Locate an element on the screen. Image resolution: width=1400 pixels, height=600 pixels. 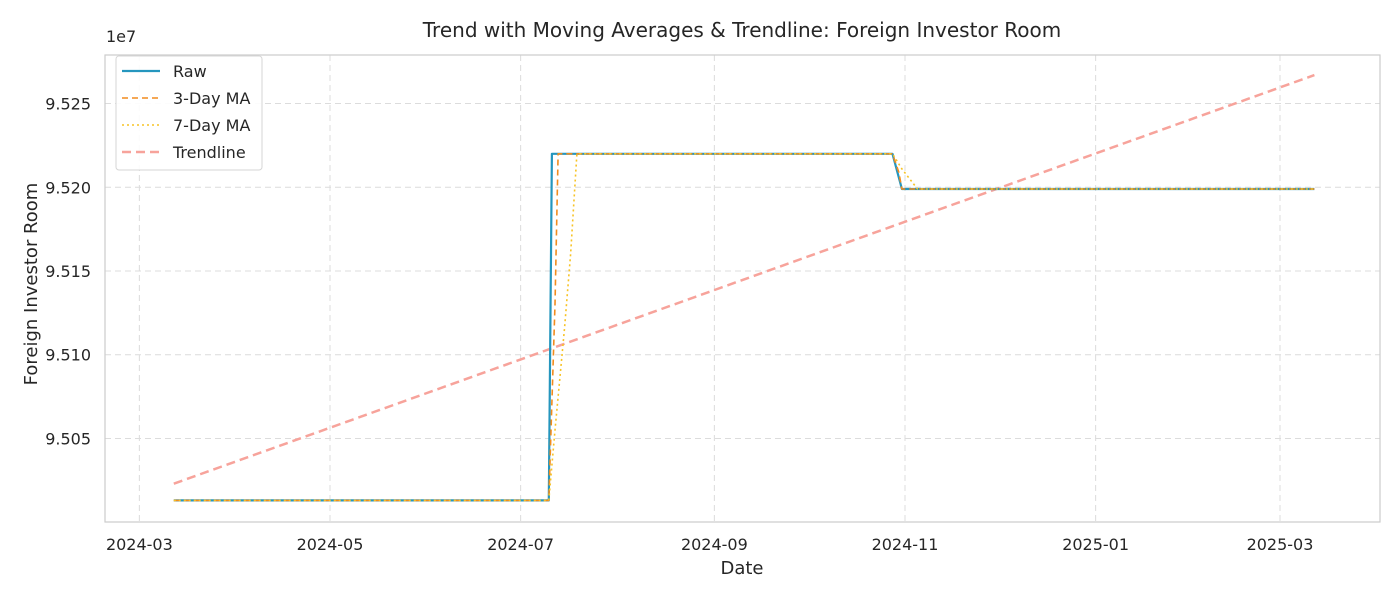
x-tick-label: 2025-03 is located at coordinates (1280, 544).